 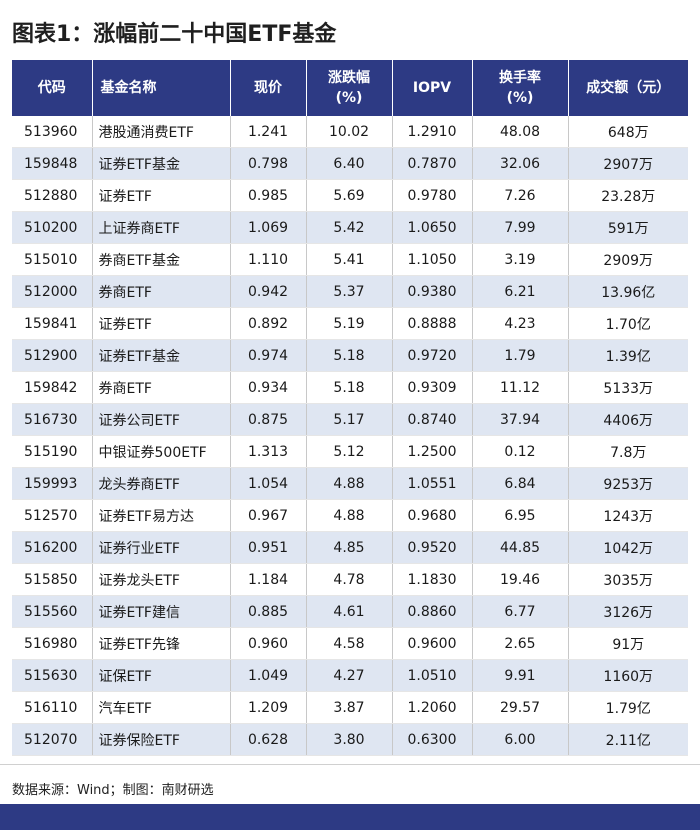 What do you see at coordinates (349, 78) in the screenshot?
I see `column-header-change-label: 涨跌幅` at bounding box center [349, 78].